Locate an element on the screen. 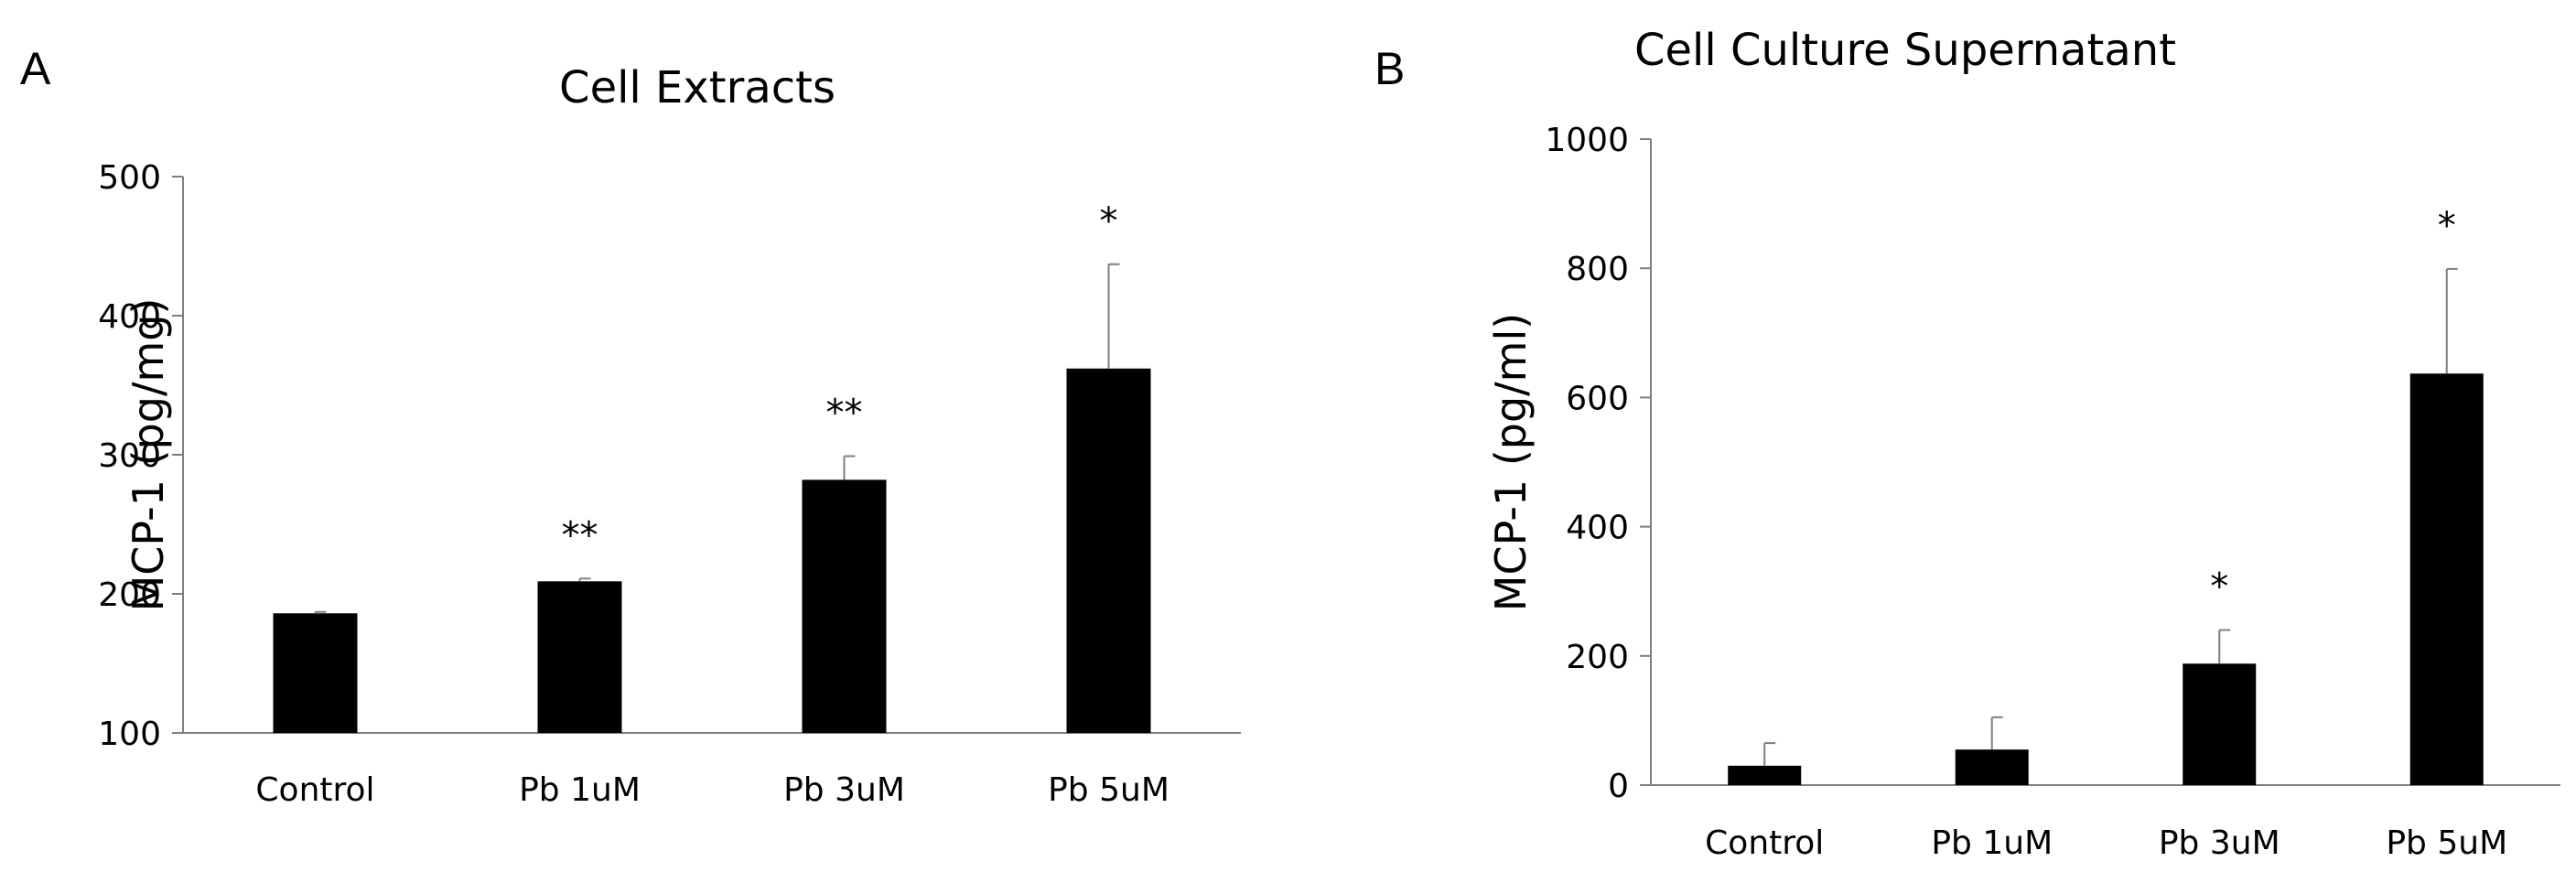 The width and height of the screenshot is (2576, 883). y-axis-label: MCP-1 (pg/ml) is located at coordinates (1511, 462).